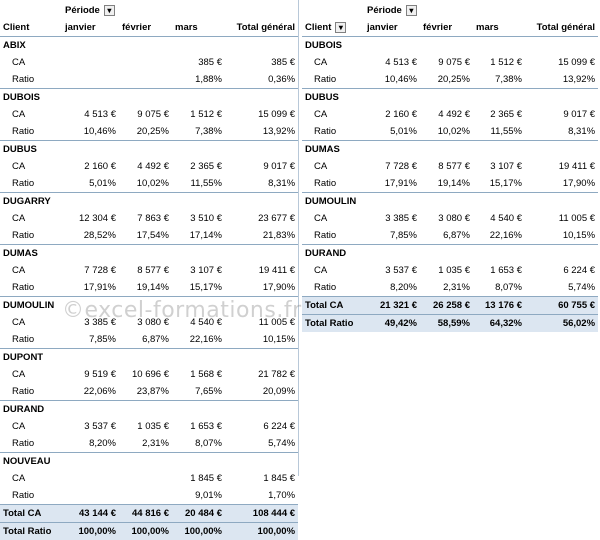 The width and height of the screenshot is (600, 540). I want to click on value-cell: 9,01%, so click(198, 496).